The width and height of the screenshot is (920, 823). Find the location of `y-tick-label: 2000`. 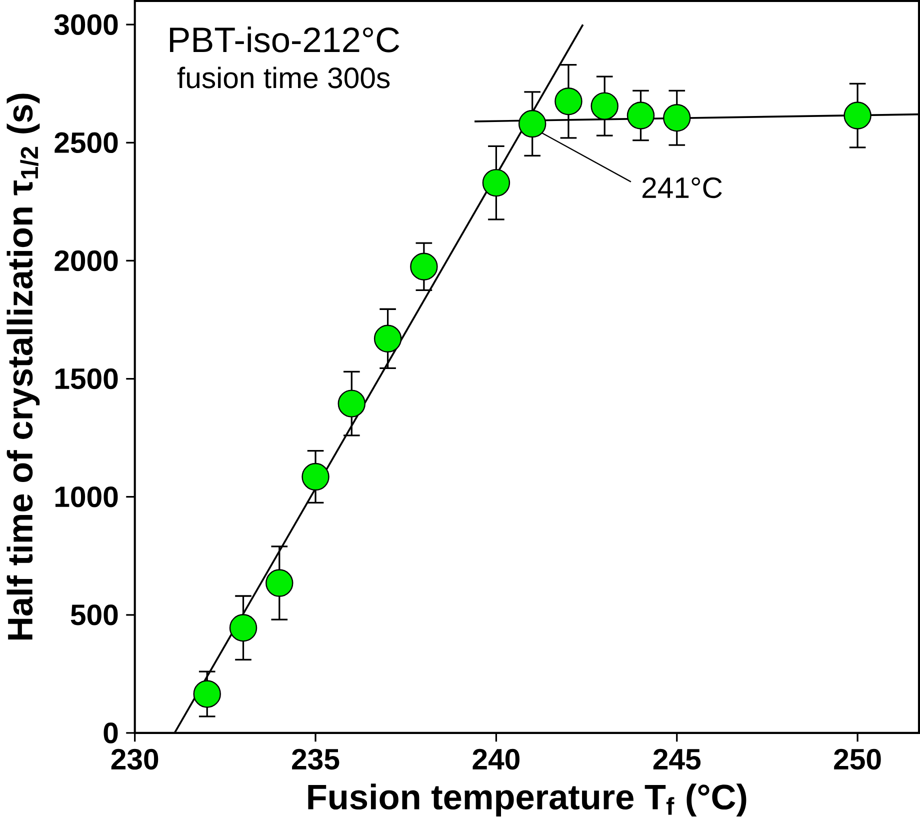

y-tick-label: 2000 is located at coordinates (86, 260).